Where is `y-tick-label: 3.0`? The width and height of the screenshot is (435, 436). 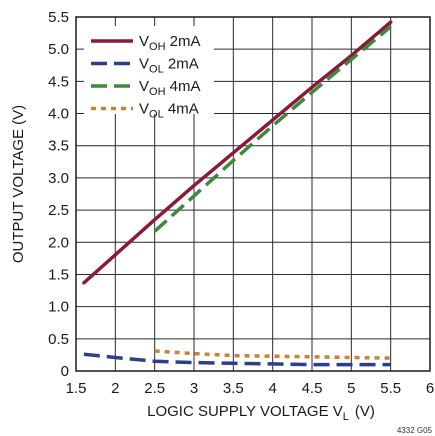 y-tick-label: 3.0 is located at coordinates (58, 178).